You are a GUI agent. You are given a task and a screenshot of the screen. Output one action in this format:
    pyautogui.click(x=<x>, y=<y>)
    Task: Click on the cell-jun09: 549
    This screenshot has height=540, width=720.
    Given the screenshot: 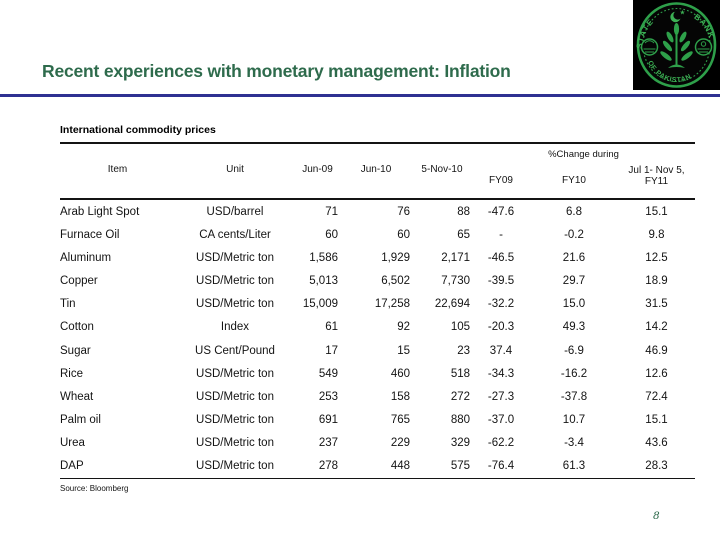 What is the action you would take?
    pyautogui.click(x=328, y=373)
    